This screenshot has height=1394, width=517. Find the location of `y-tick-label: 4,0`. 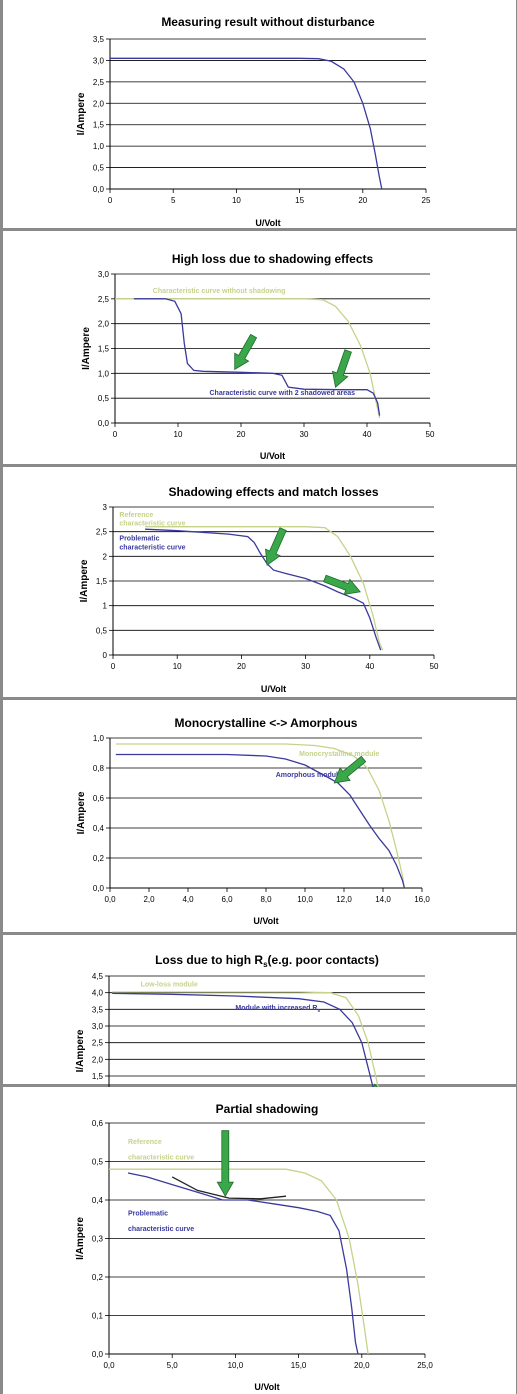

y-tick-label: 4,0 is located at coordinates (98, 993).